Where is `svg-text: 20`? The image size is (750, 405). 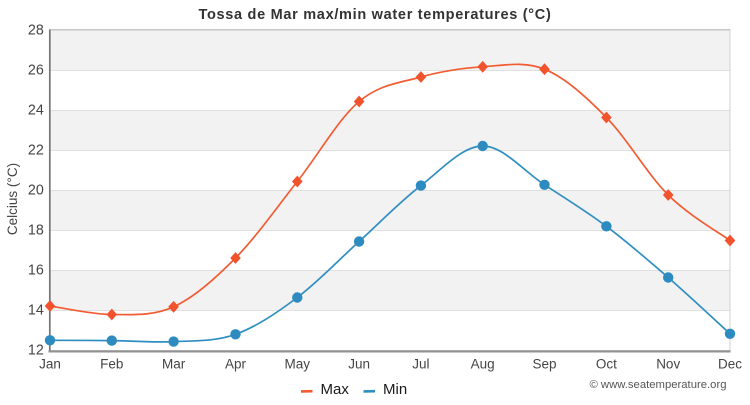 svg-text: 20 is located at coordinates (36, 191).